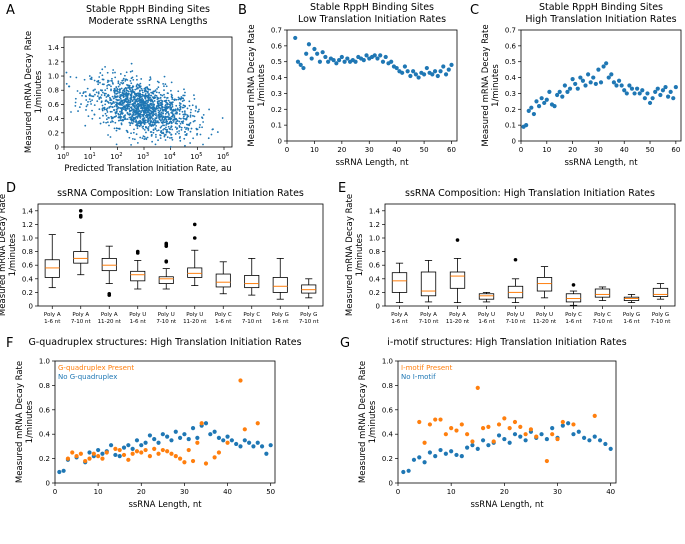  Describe the element at coordinates (147, 21) in the screenshot. I see `chart-title: Moderate ssRNA Lengths` at that location.